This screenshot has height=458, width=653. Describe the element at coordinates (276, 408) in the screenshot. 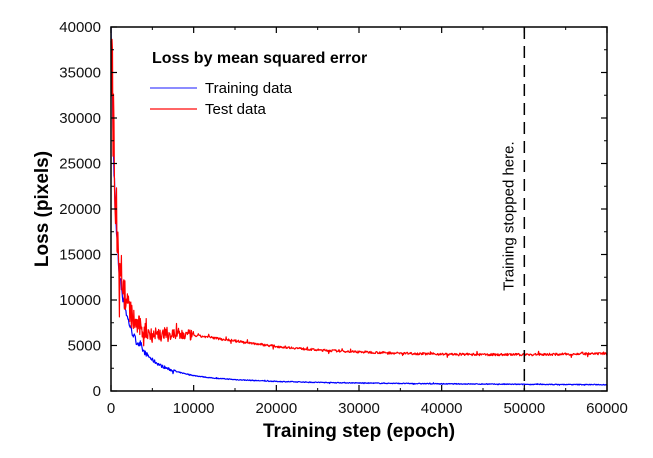

I see `x-tick-label: 20000` at that location.